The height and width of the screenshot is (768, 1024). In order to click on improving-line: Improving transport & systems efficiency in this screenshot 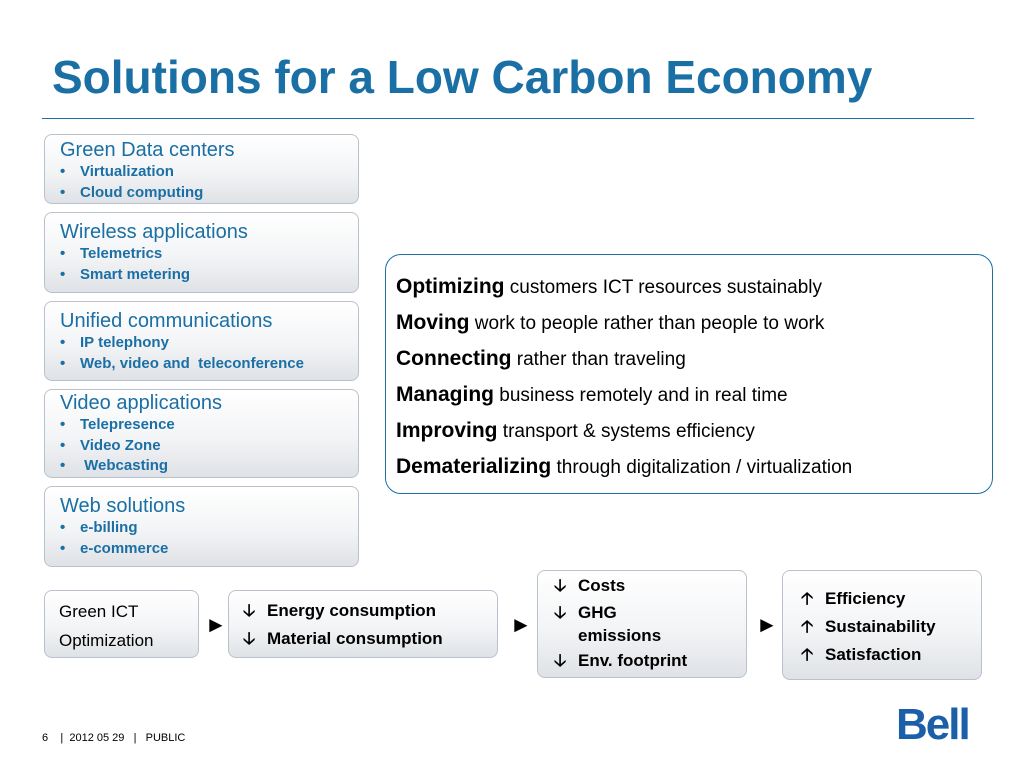, I will do `click(575, 430)`.